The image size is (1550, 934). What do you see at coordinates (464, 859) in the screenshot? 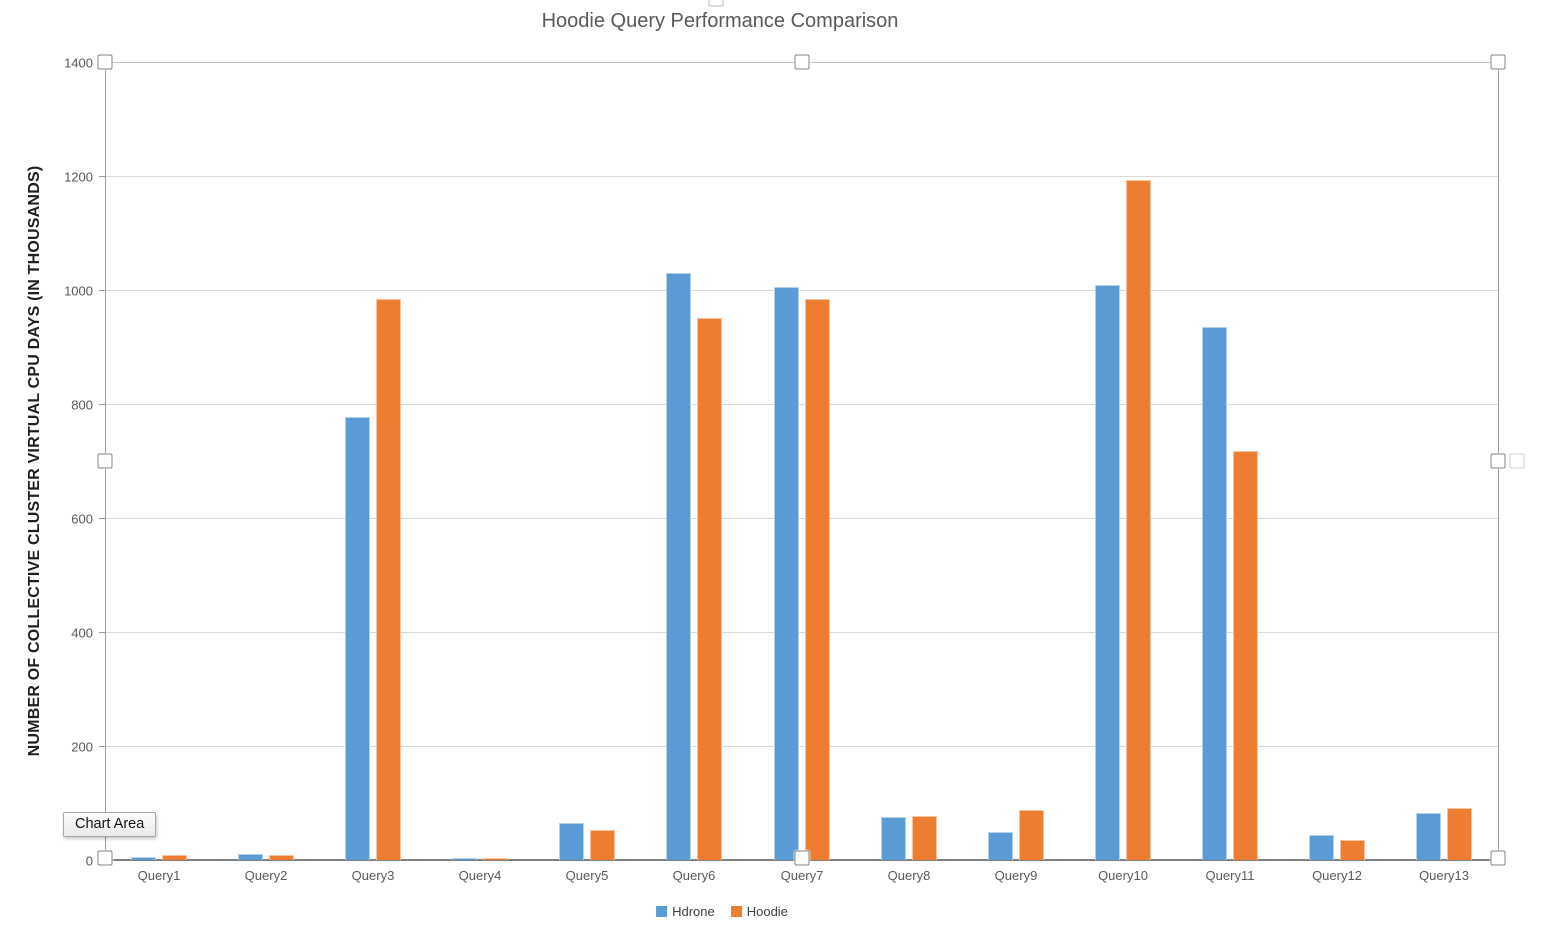
I see `bar-hdrone-query4` at bounding box center [464, 859].